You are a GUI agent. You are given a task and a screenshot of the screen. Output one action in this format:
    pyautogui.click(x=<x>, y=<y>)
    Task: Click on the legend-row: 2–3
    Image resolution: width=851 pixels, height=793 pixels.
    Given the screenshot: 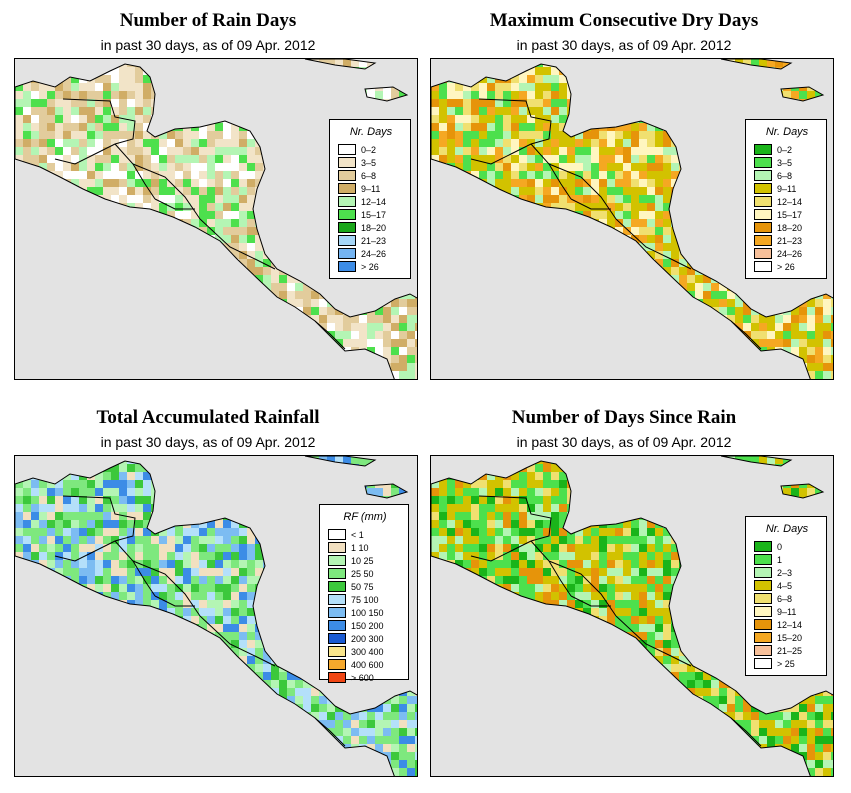 What is the action you would take?
    pyautogui.click(x=787, y=572)
    